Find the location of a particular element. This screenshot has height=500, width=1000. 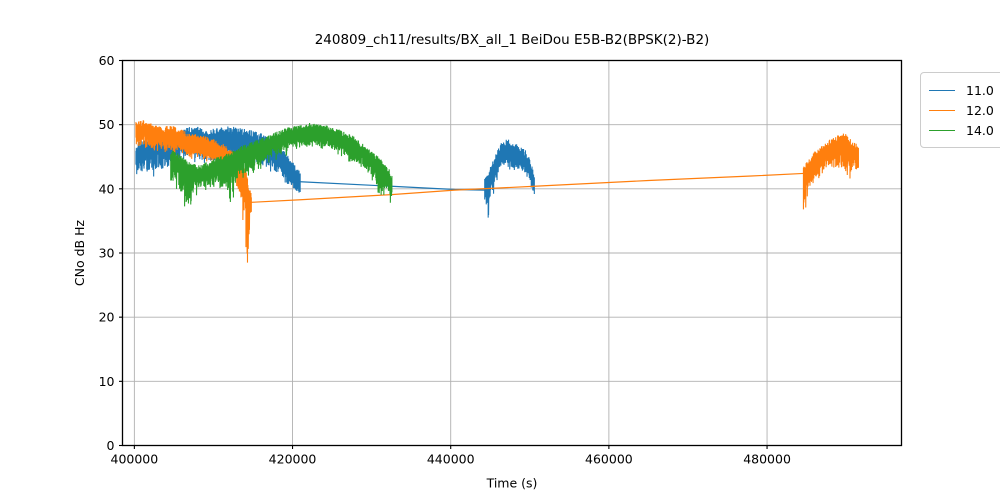

y-axis-label: CNo dB Hz is located at coordinates (79, 252).